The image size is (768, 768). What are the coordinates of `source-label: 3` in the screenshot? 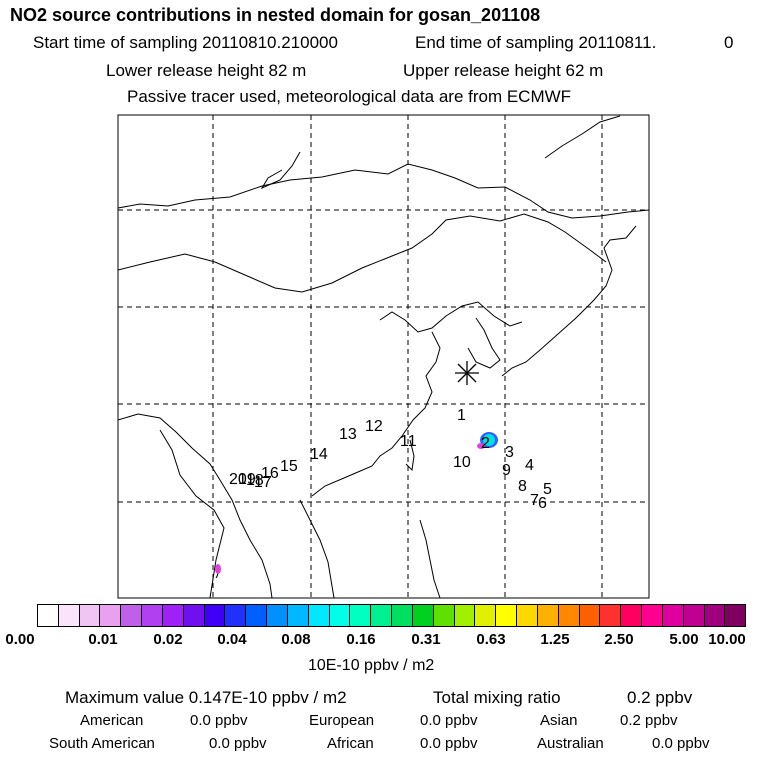 It's located at (509, 452).